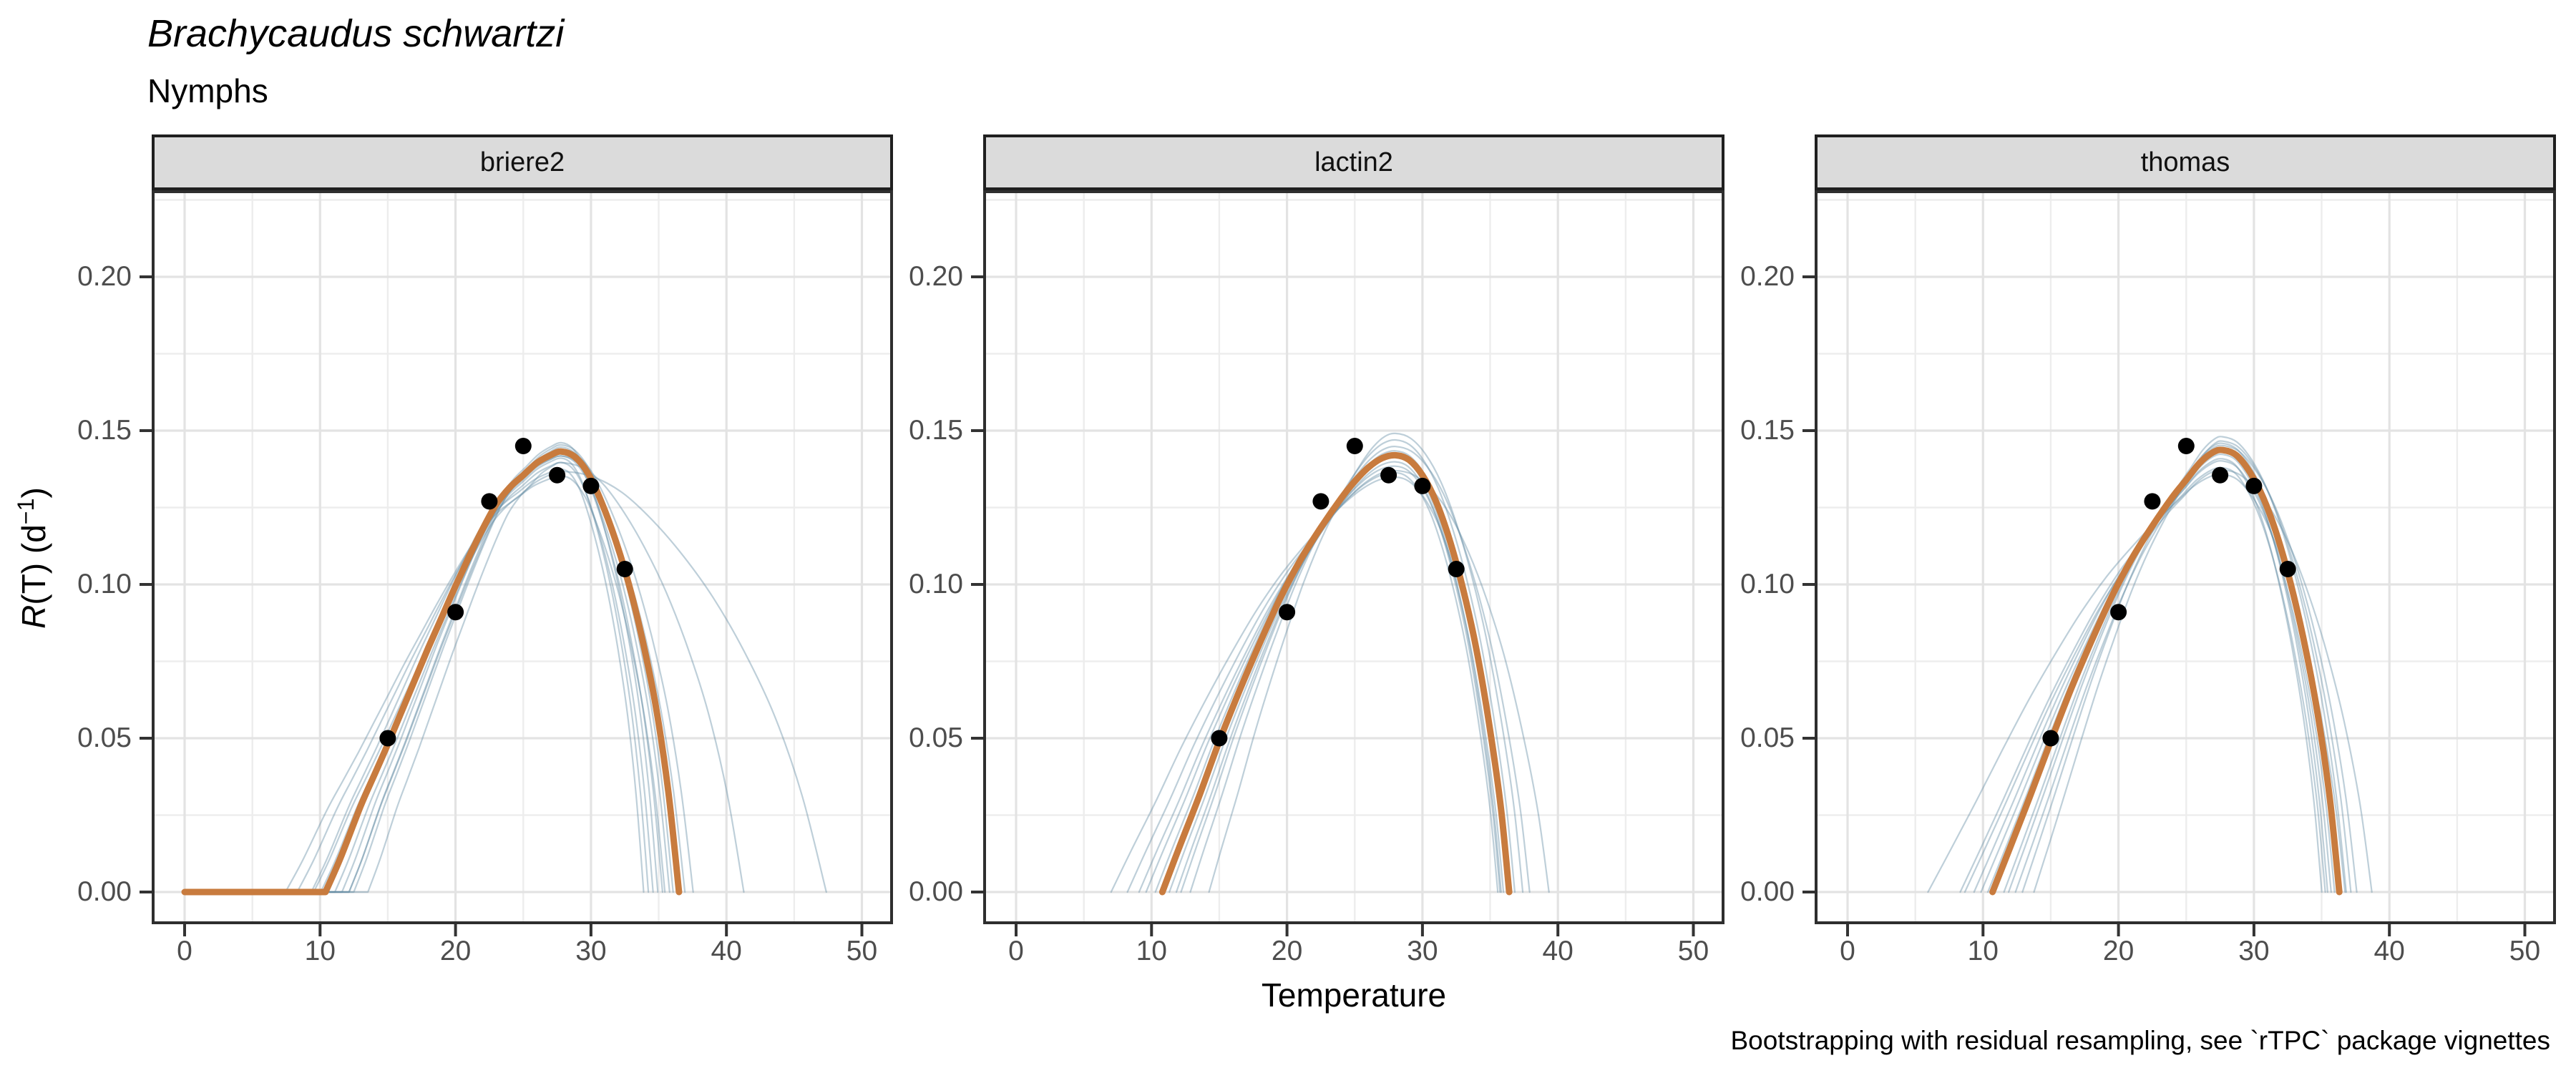  I want to click on facet-strip-label: thomas, so click(2185, 162).